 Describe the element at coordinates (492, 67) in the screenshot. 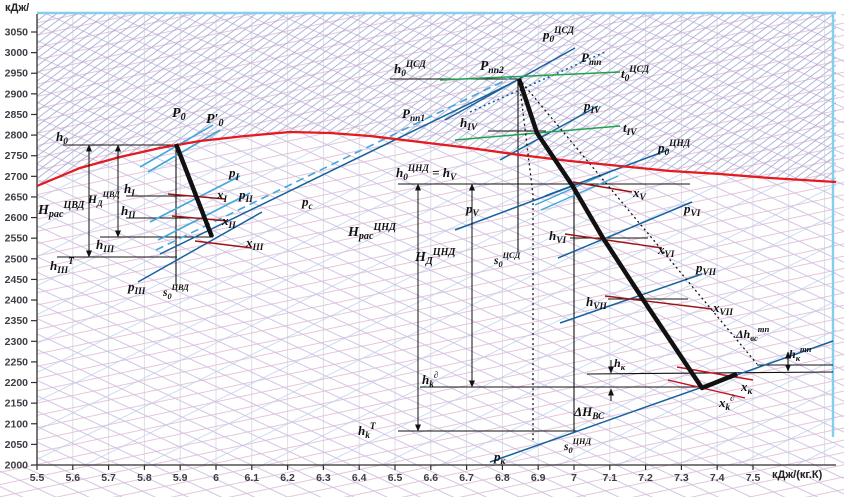

I see `ppp2-label: Pпп2` at that location.